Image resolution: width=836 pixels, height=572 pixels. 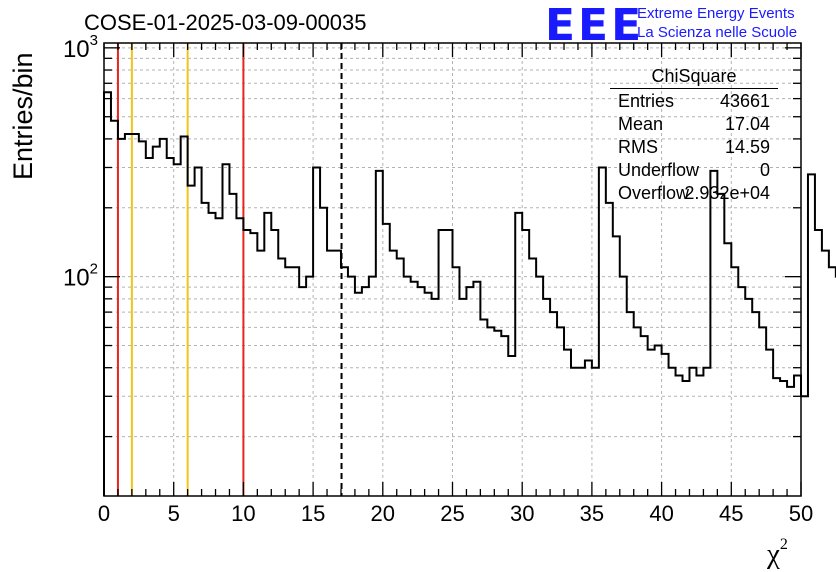 What do you see at coordinates (744, 101) in the screenshot?
I see `stats-value: 43661` at bounding box center [744, 101].